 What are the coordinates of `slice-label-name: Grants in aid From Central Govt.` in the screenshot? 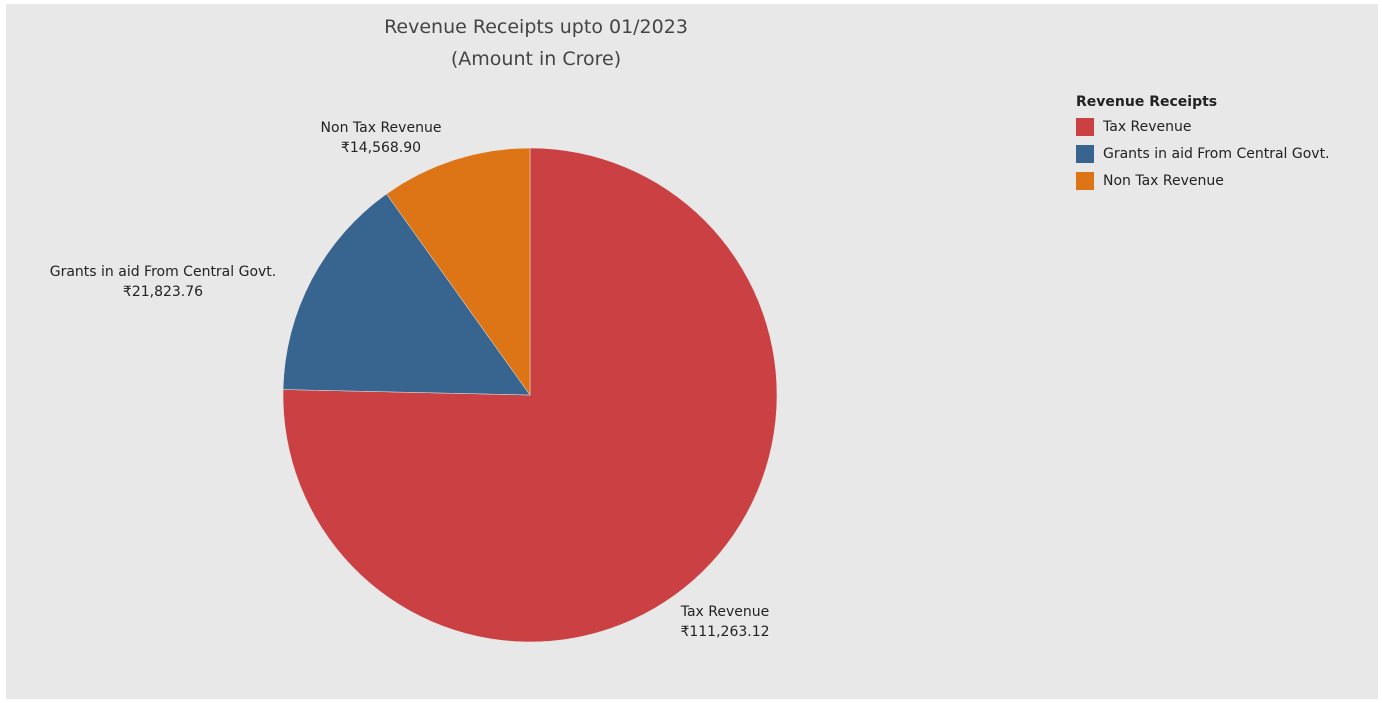 It's located at (163, 272).